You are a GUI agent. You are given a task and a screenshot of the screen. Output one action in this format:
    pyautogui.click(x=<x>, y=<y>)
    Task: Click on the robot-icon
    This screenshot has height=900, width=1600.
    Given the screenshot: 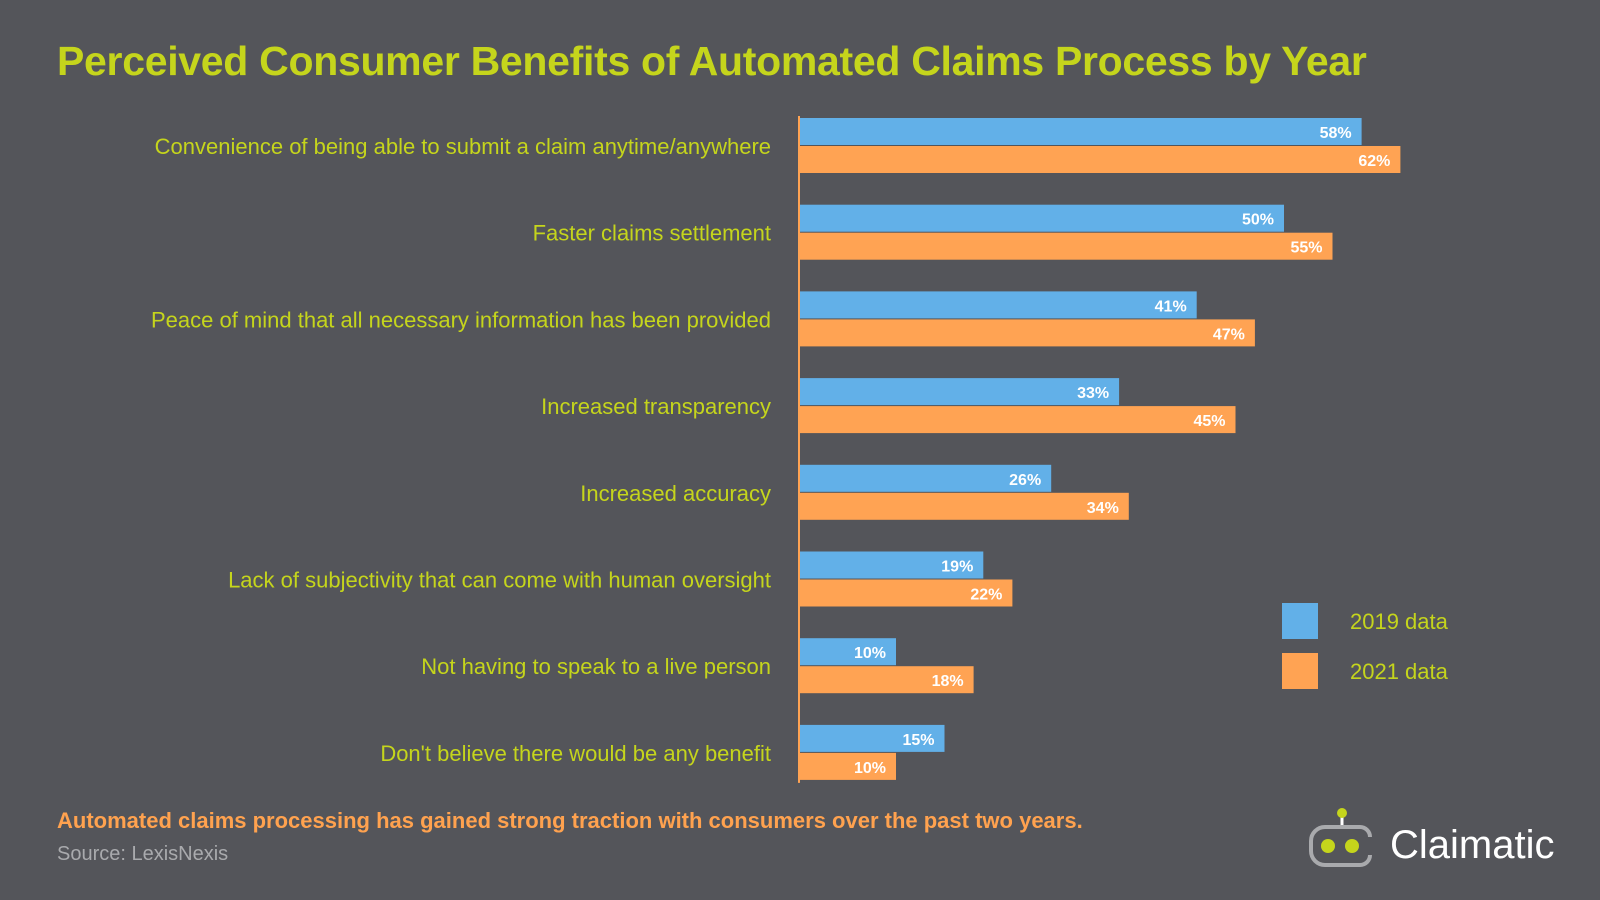 What is the action you would take?
    pyautogui.click(x=1340, y=837)
    